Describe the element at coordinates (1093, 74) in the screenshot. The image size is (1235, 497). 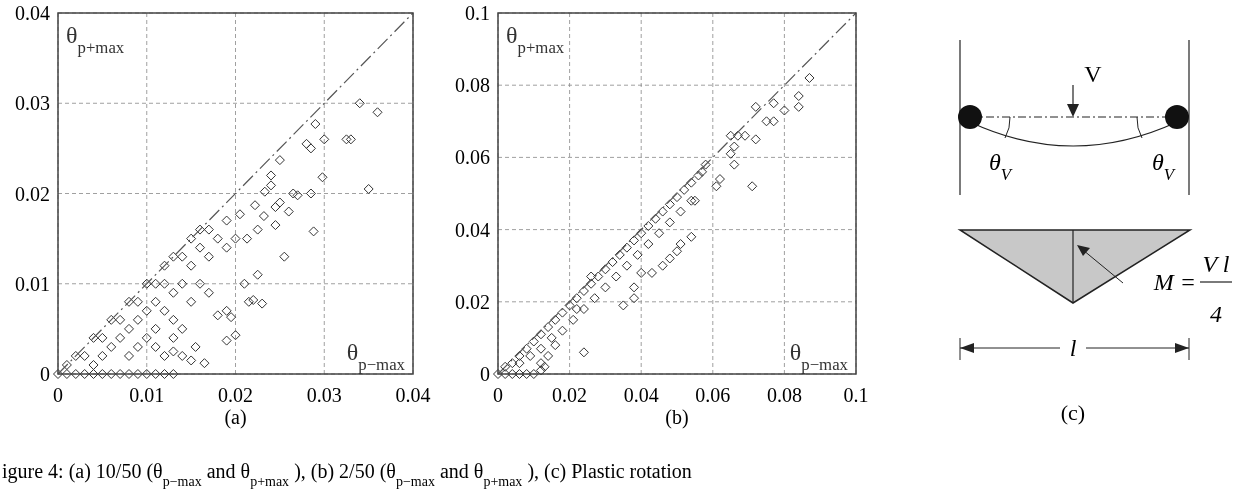
I see `text: V` at that location.